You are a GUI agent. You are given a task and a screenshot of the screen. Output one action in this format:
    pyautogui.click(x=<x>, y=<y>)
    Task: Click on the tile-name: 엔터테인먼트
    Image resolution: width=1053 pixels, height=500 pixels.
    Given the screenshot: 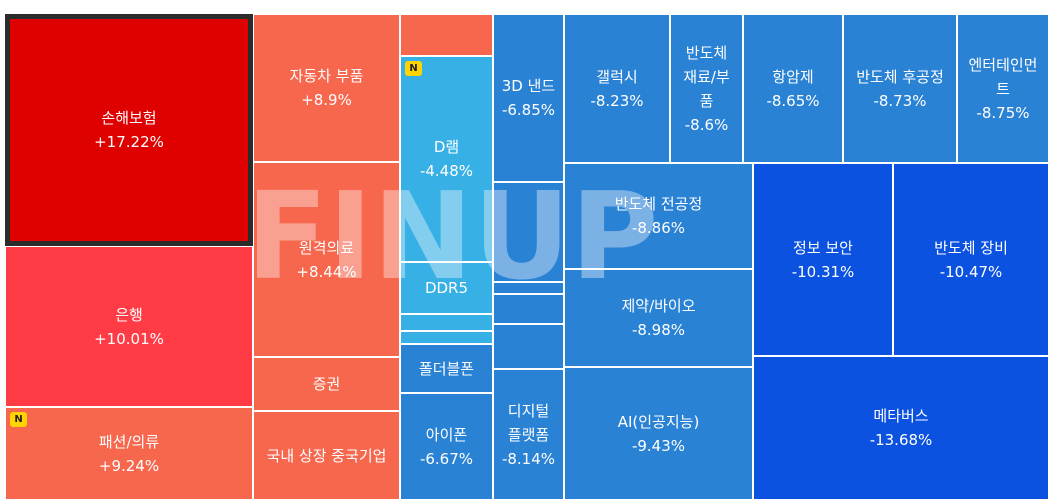 What is the action you would take?
    pyautogui.click(x=1003, y=76)
    